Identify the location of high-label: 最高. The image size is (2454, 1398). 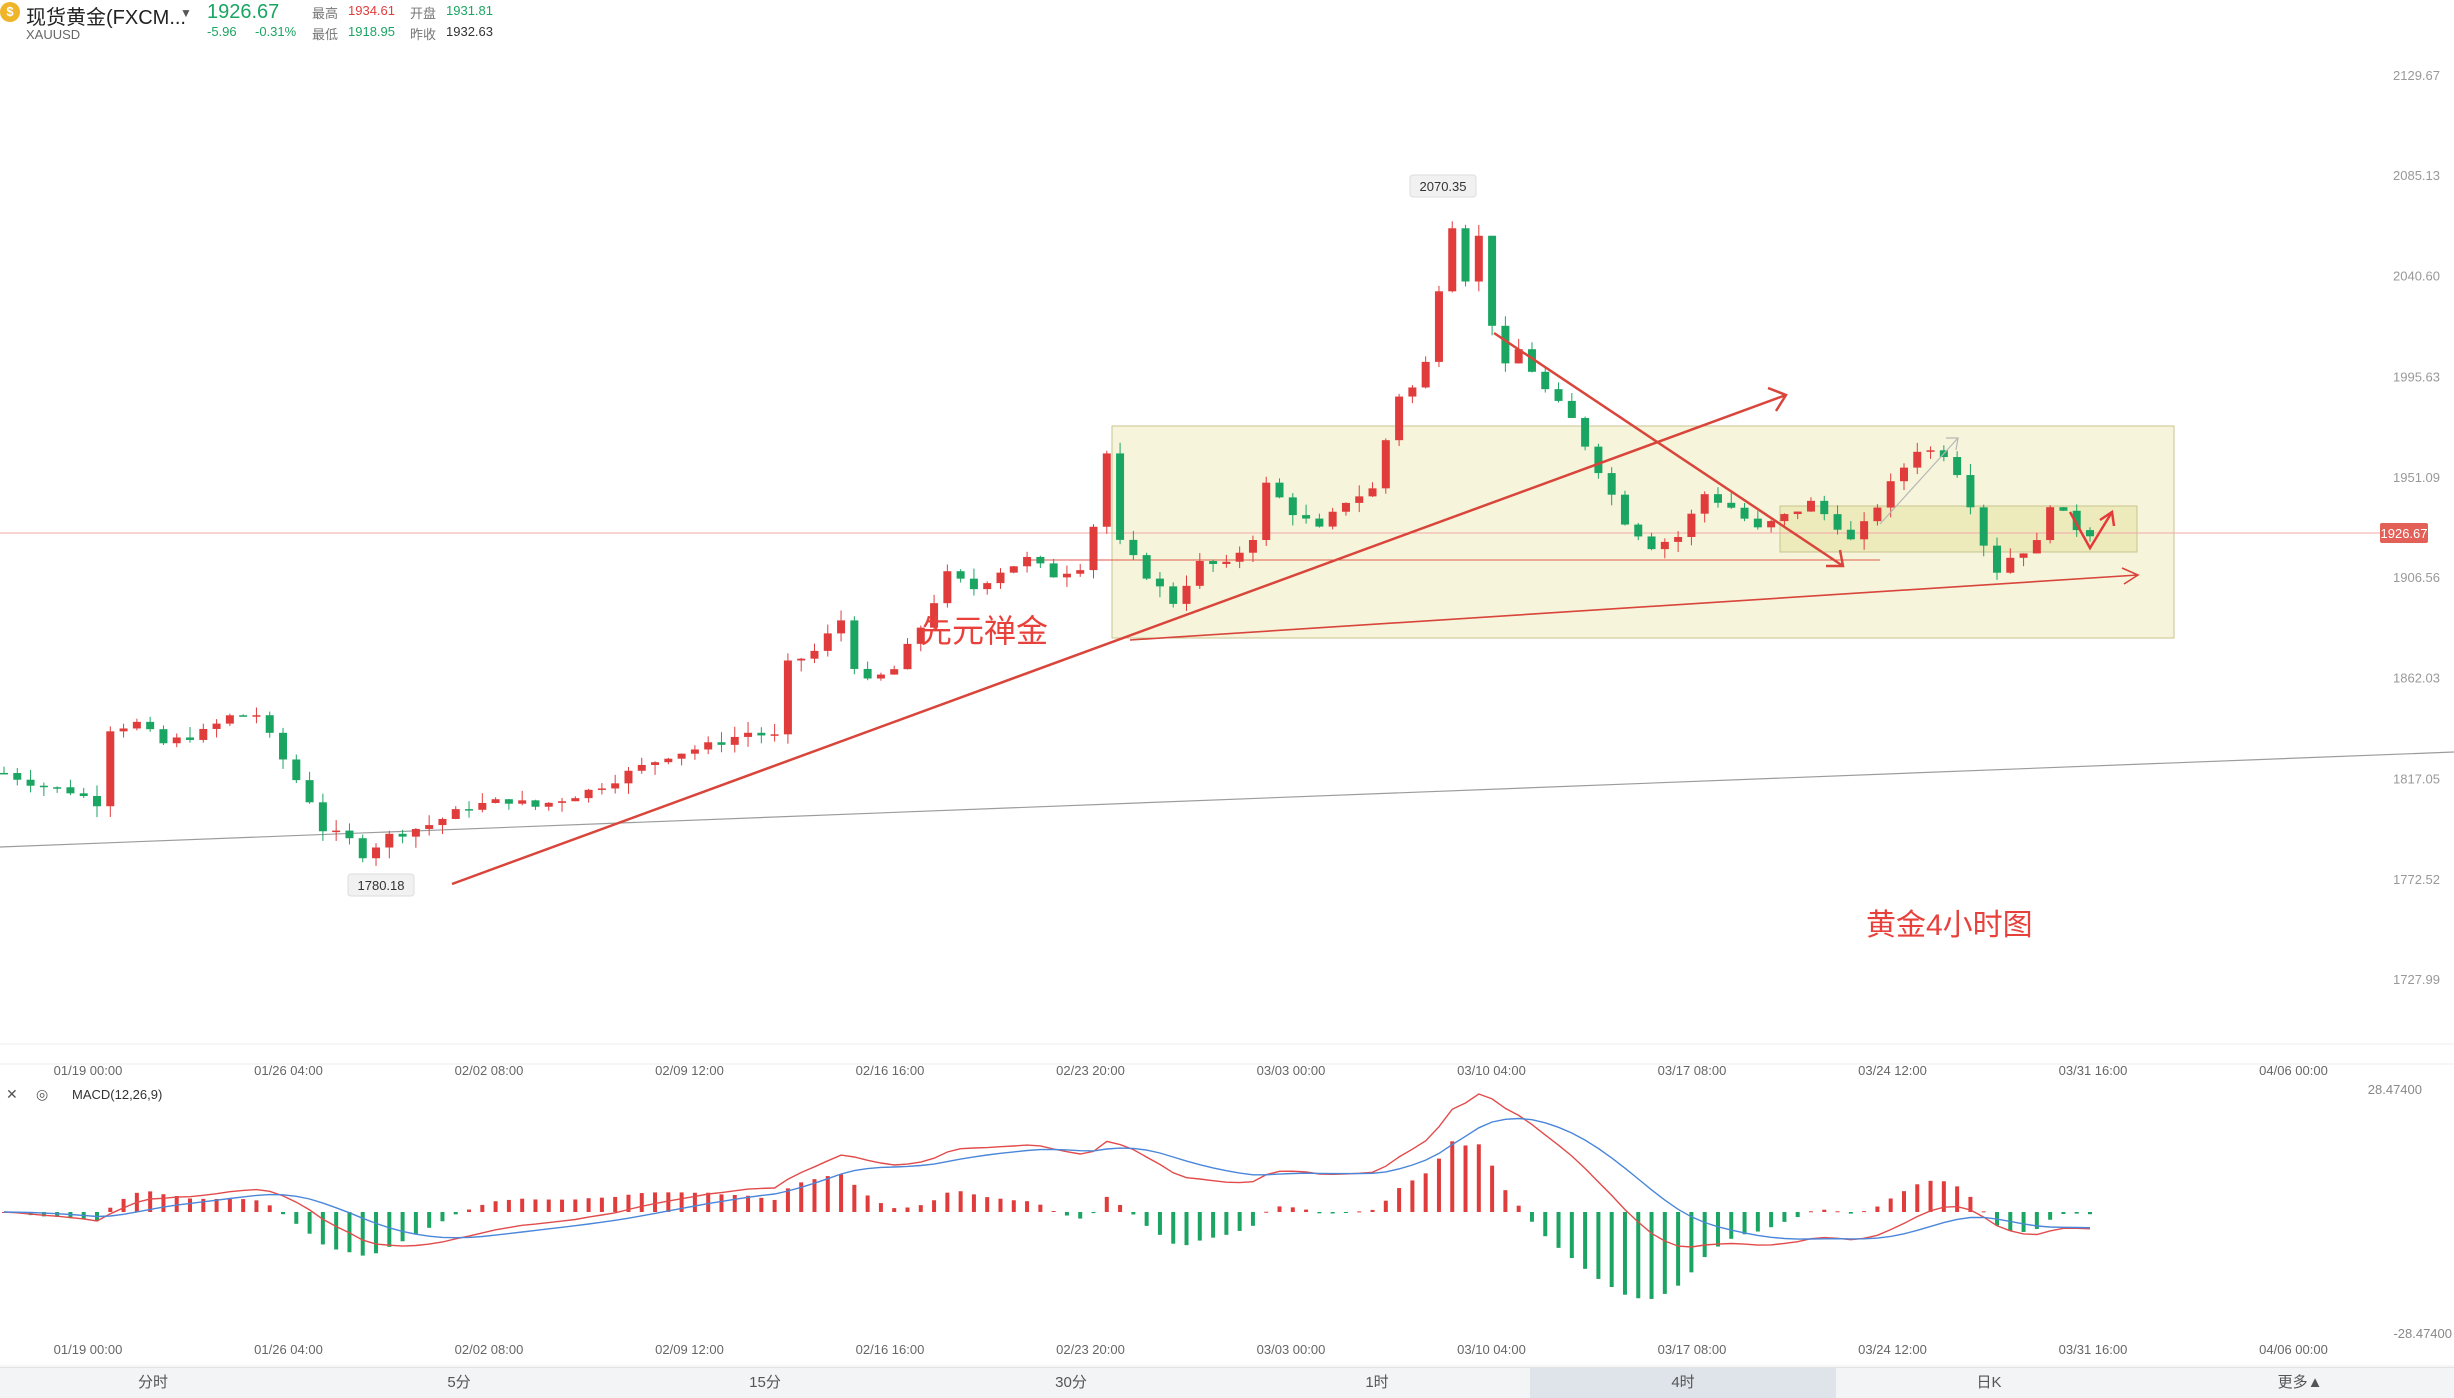
(325, 13).